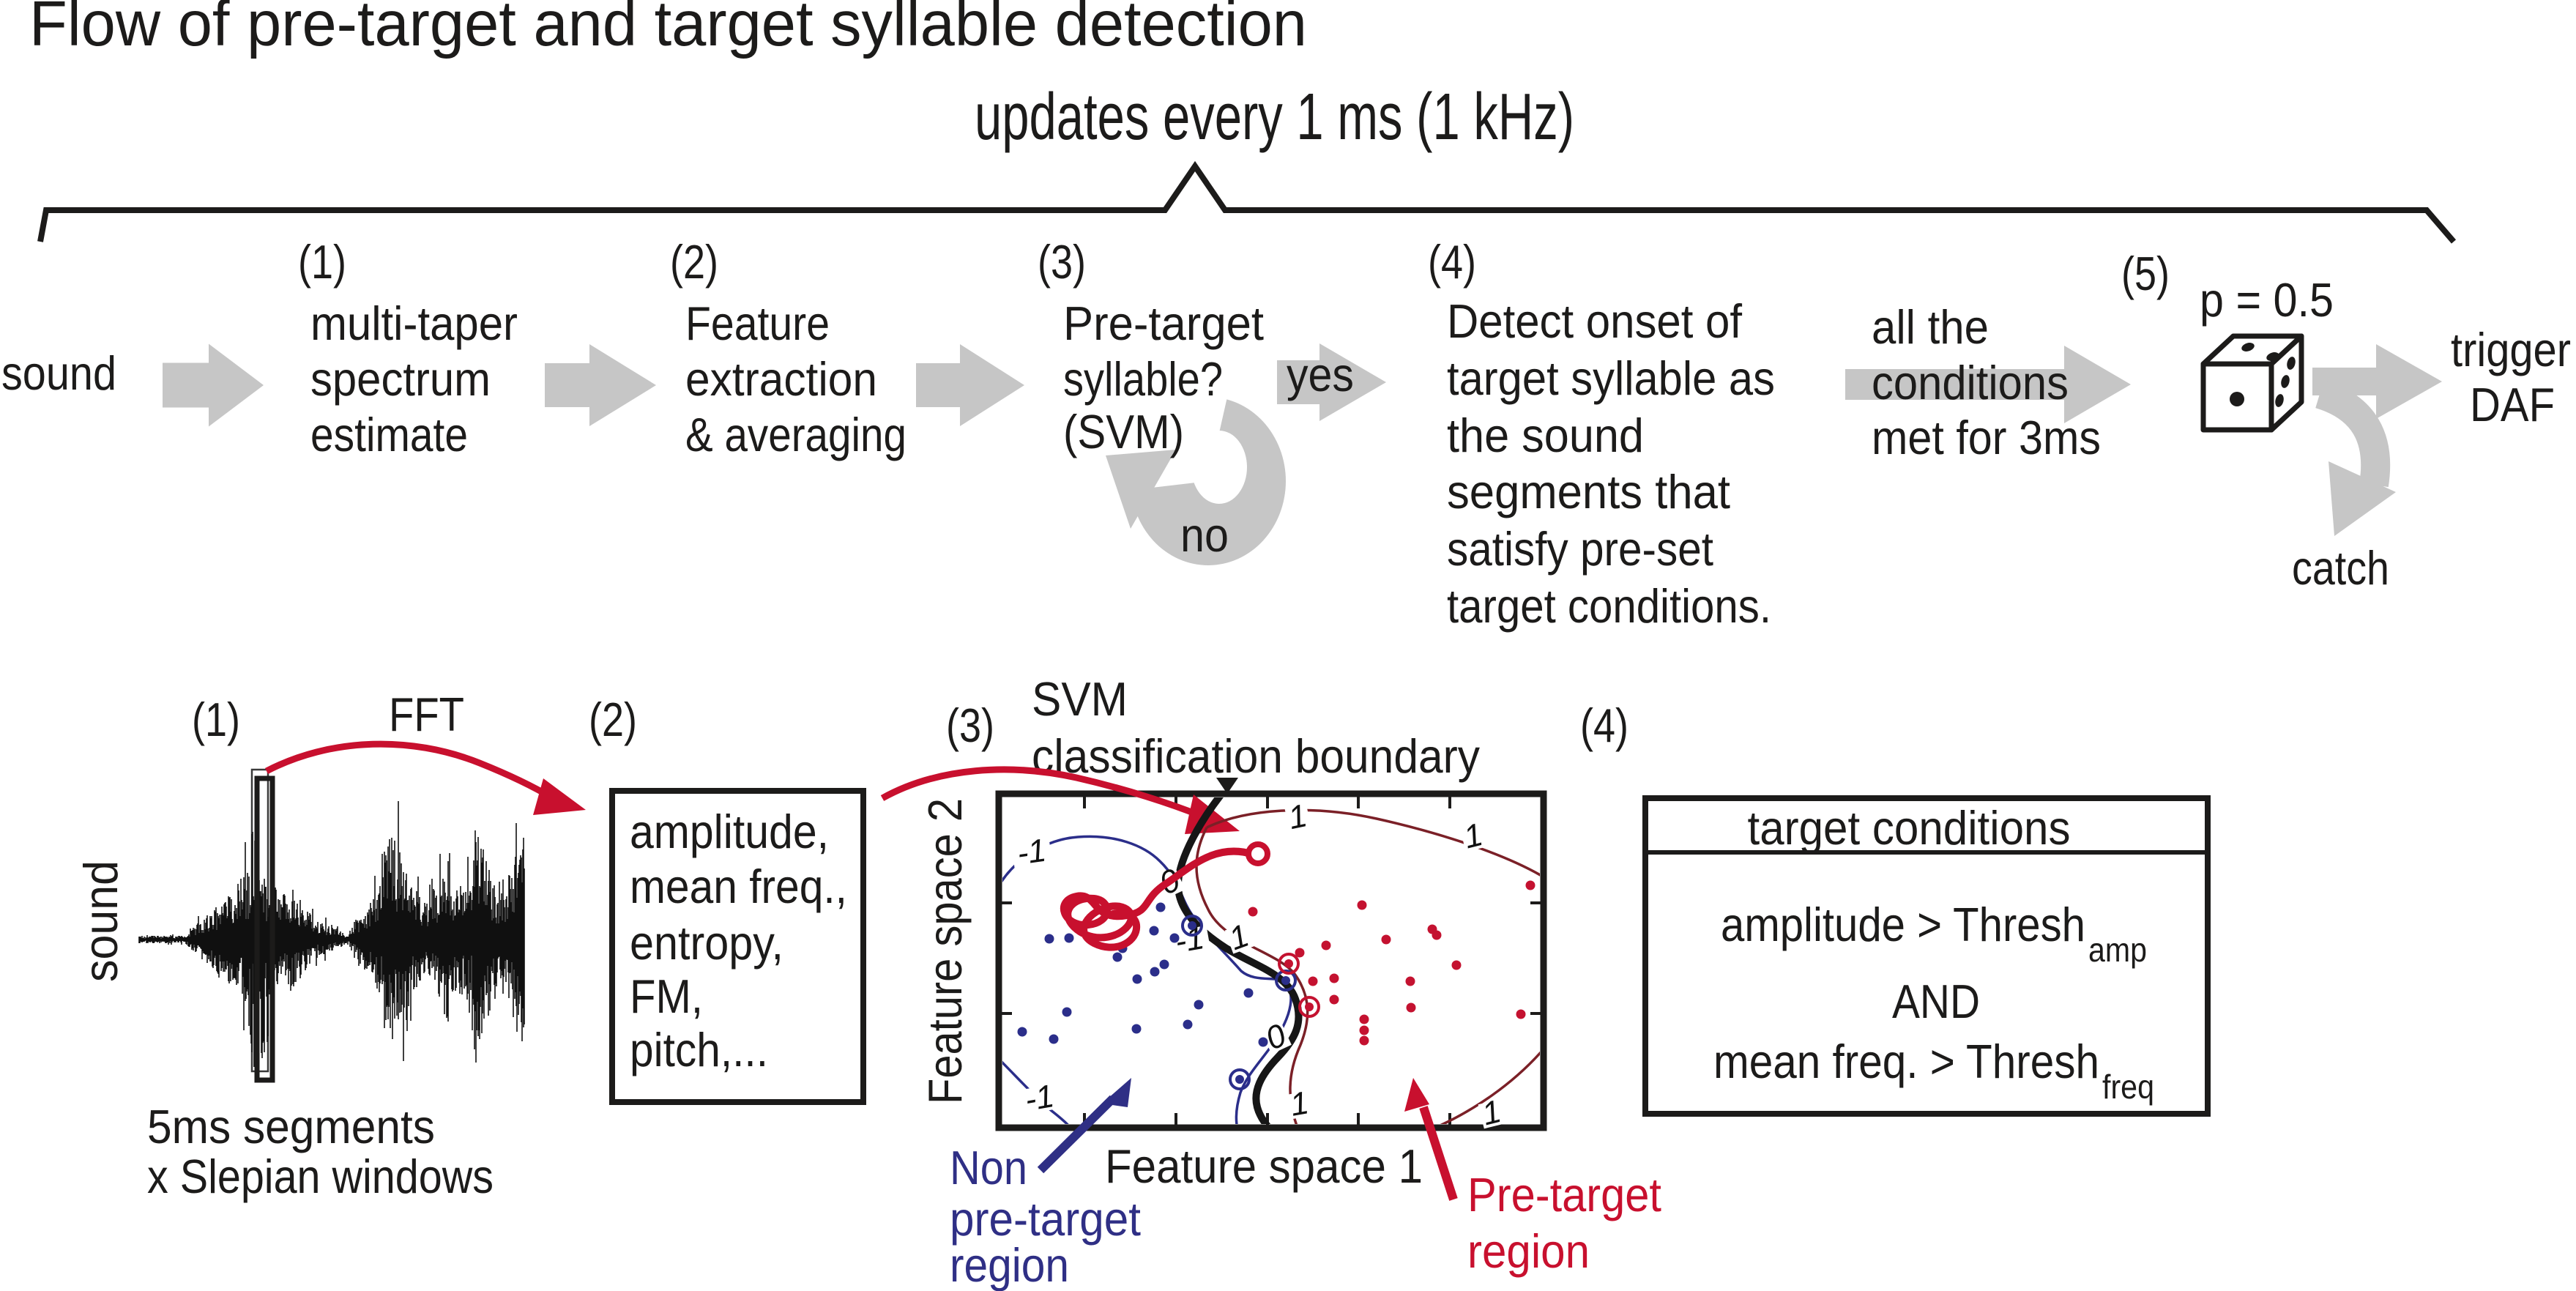 The image size is (2576, 1291). I want to click on svg-text: classification boundary, so click(1256, 756).